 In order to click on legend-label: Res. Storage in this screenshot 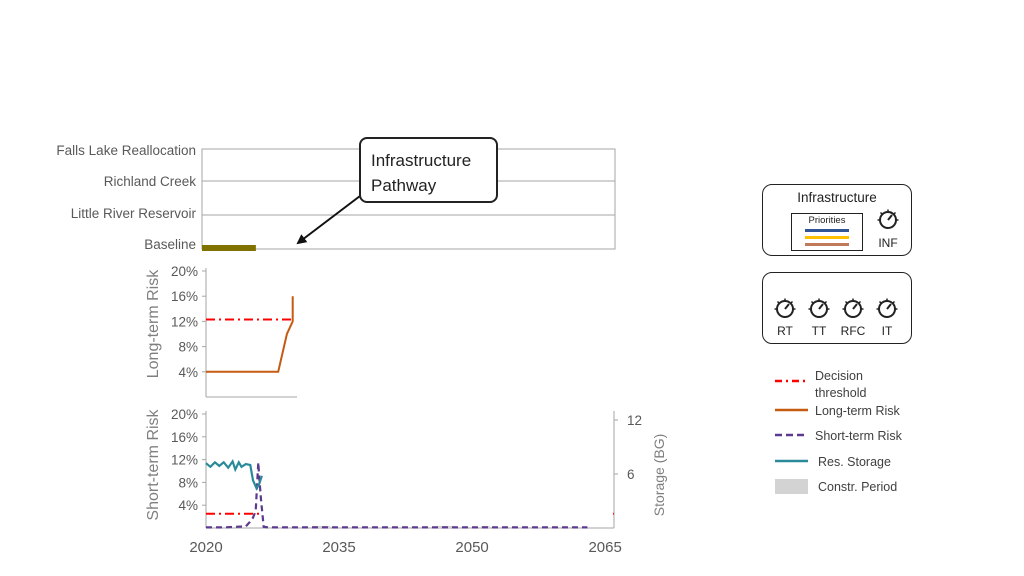, I will do `click(854, 462)`.